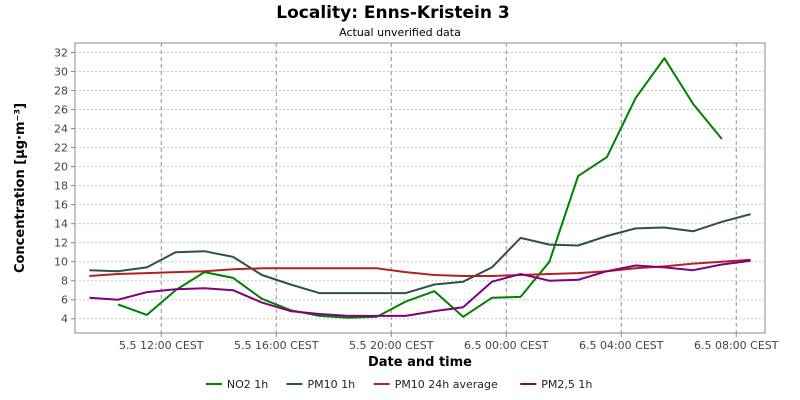  Describe the element at coordinates (391, 345) in the screenshot. I see `x-tick-label: 5.5 20:00 CEST` at that location.